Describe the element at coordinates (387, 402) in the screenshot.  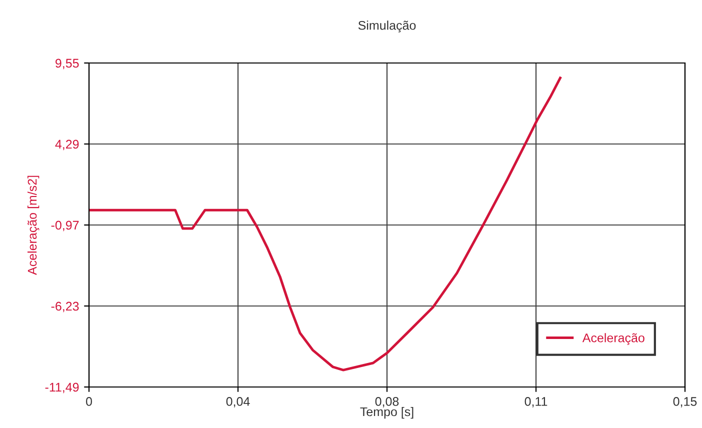
I see `x-tick-label: 0,08` at that location.